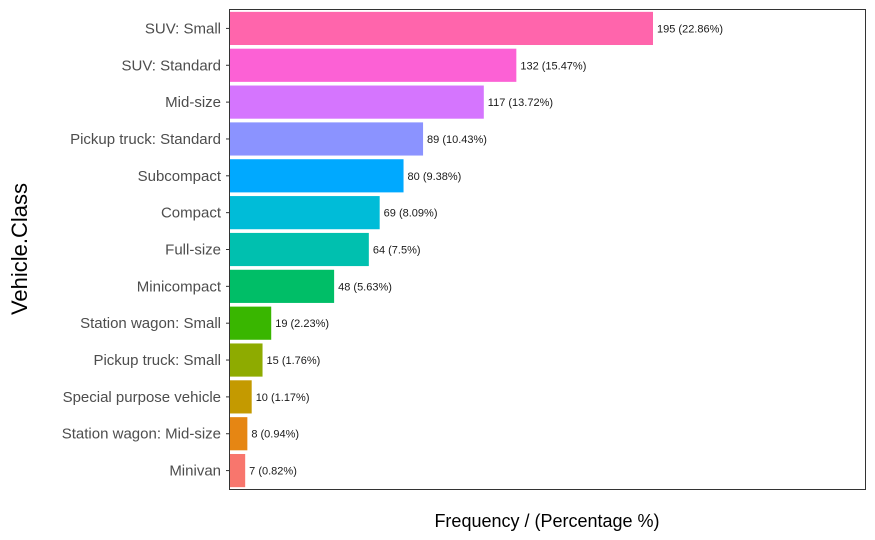 Image resolution: width=875 pixels, height=540 pixels. What do you see at coordinates (145, 139) in the screenshot?
I see `category-tick-label: Pickup truck: Standard` at bounding box center [145, 139].